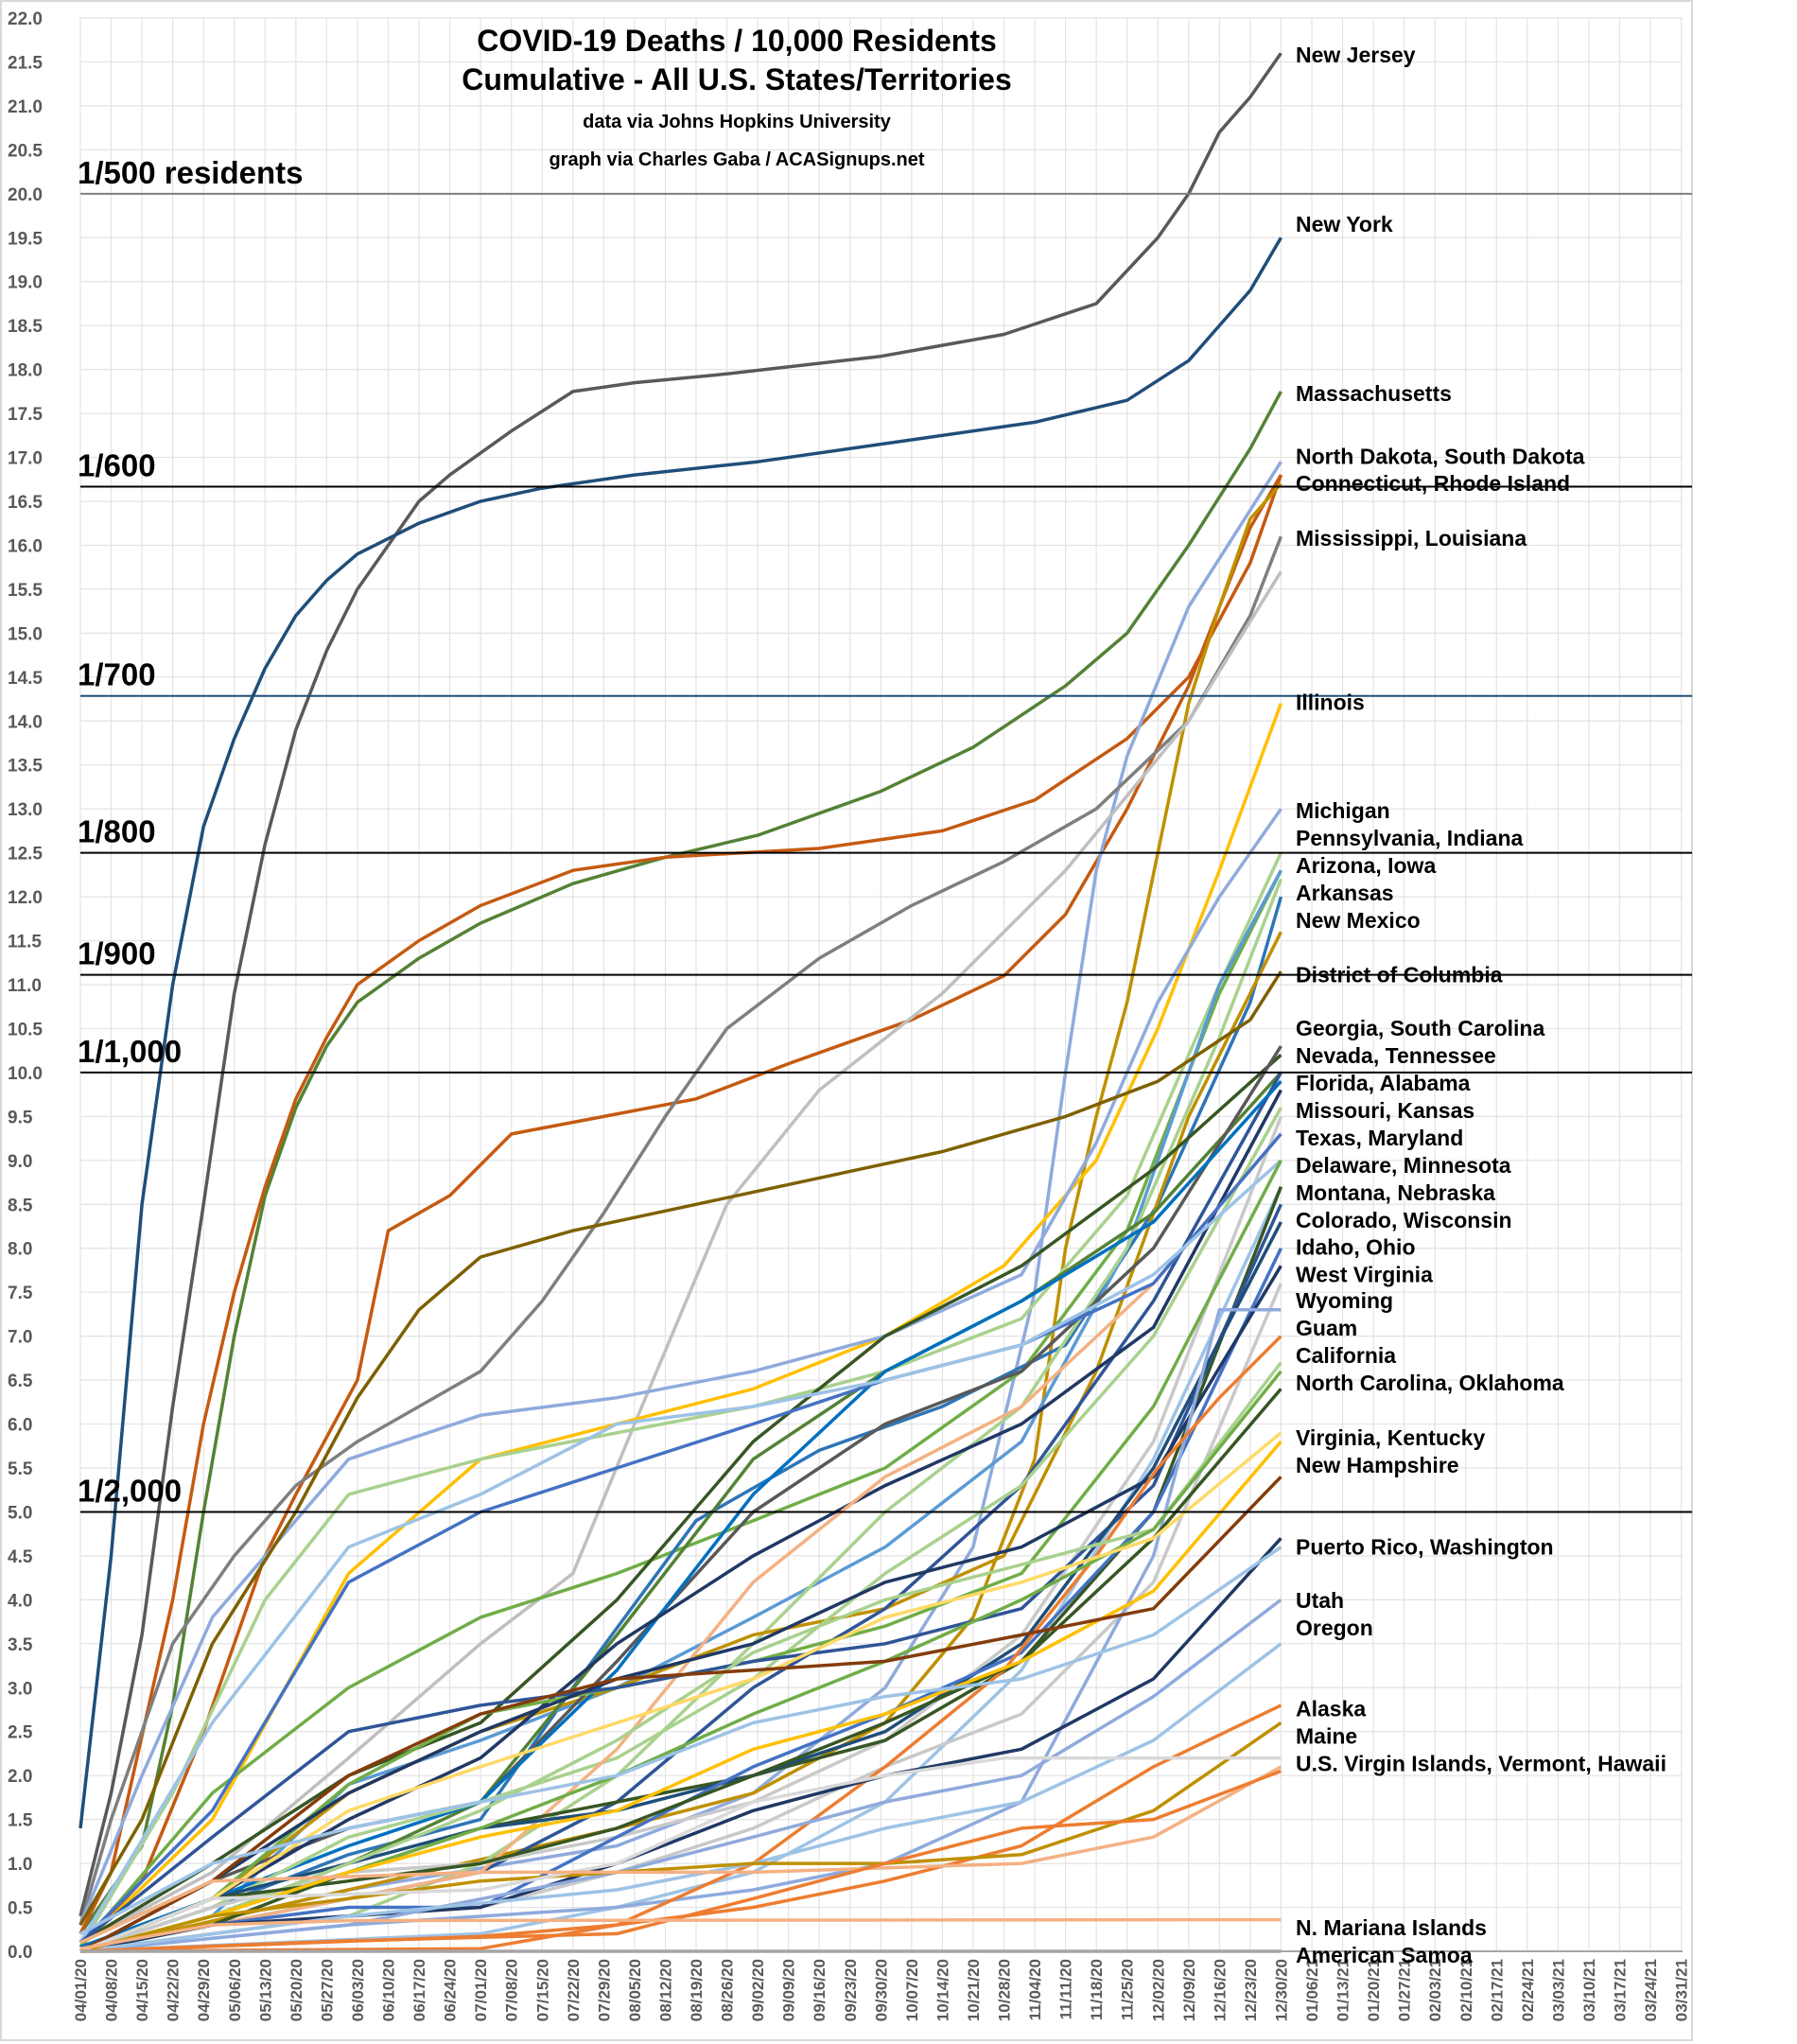 The image size is (1797, 2044). I want to click on series-line-hawaii, so click(680, 1861).